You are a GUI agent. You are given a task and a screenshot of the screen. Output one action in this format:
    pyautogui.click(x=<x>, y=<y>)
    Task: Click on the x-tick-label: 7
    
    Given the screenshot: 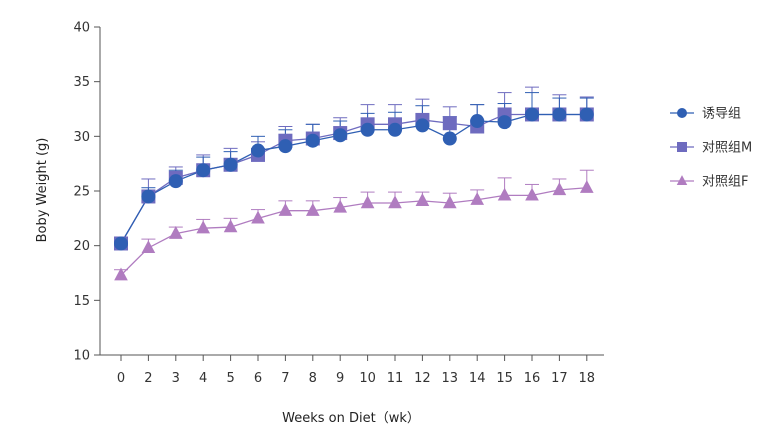 What is the action you would take?
    pyautogui.click(x=285, y=378)
    